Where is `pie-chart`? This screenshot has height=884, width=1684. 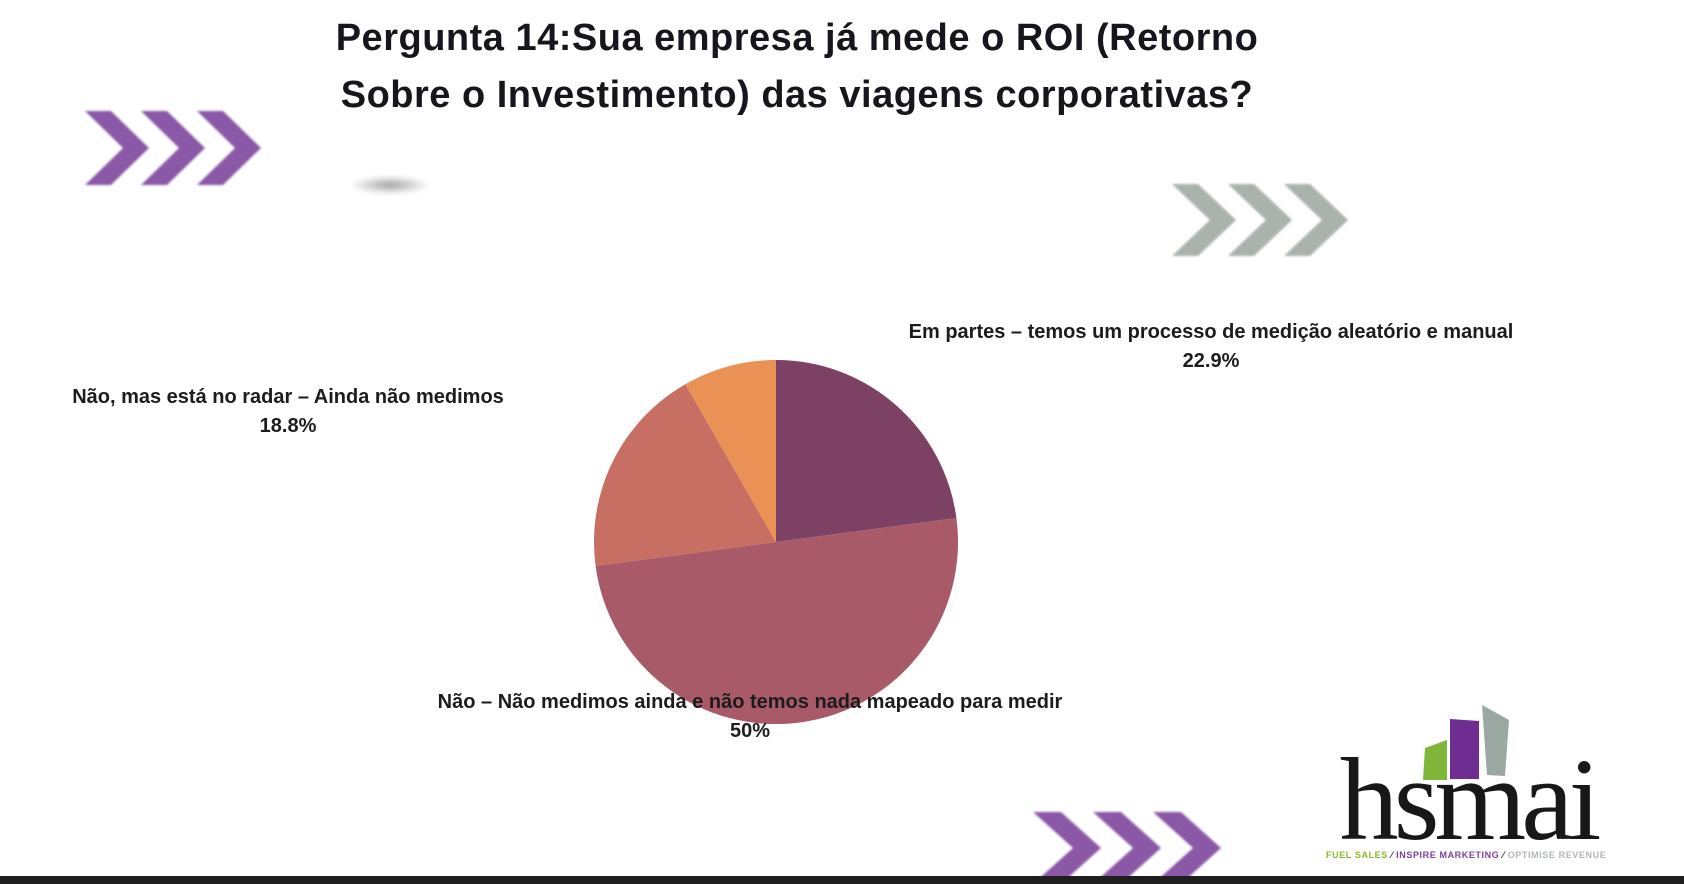
pie-chart is located at coordinates (776, 542).